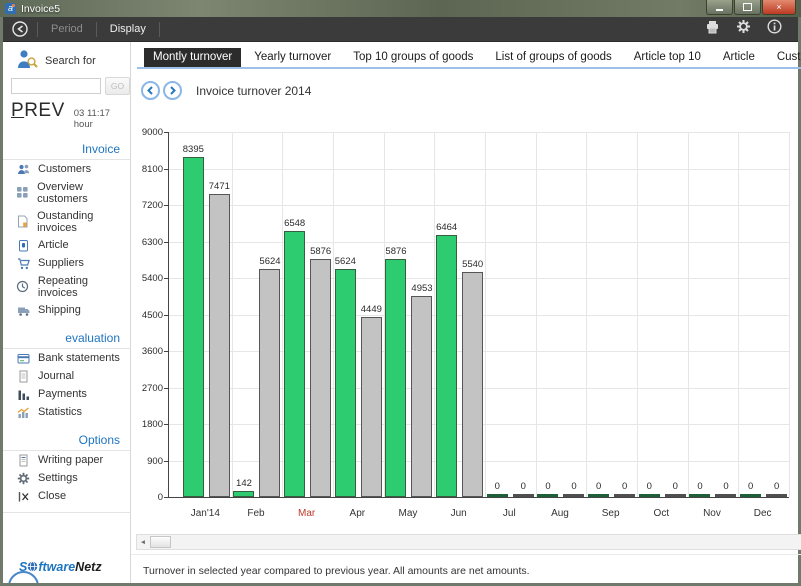  What do you see at coordinates (553, 57) in the screenshot?
I see `tab-list-of-groups-of-goods: List of groups of goods` at bounding box center [553, 57].